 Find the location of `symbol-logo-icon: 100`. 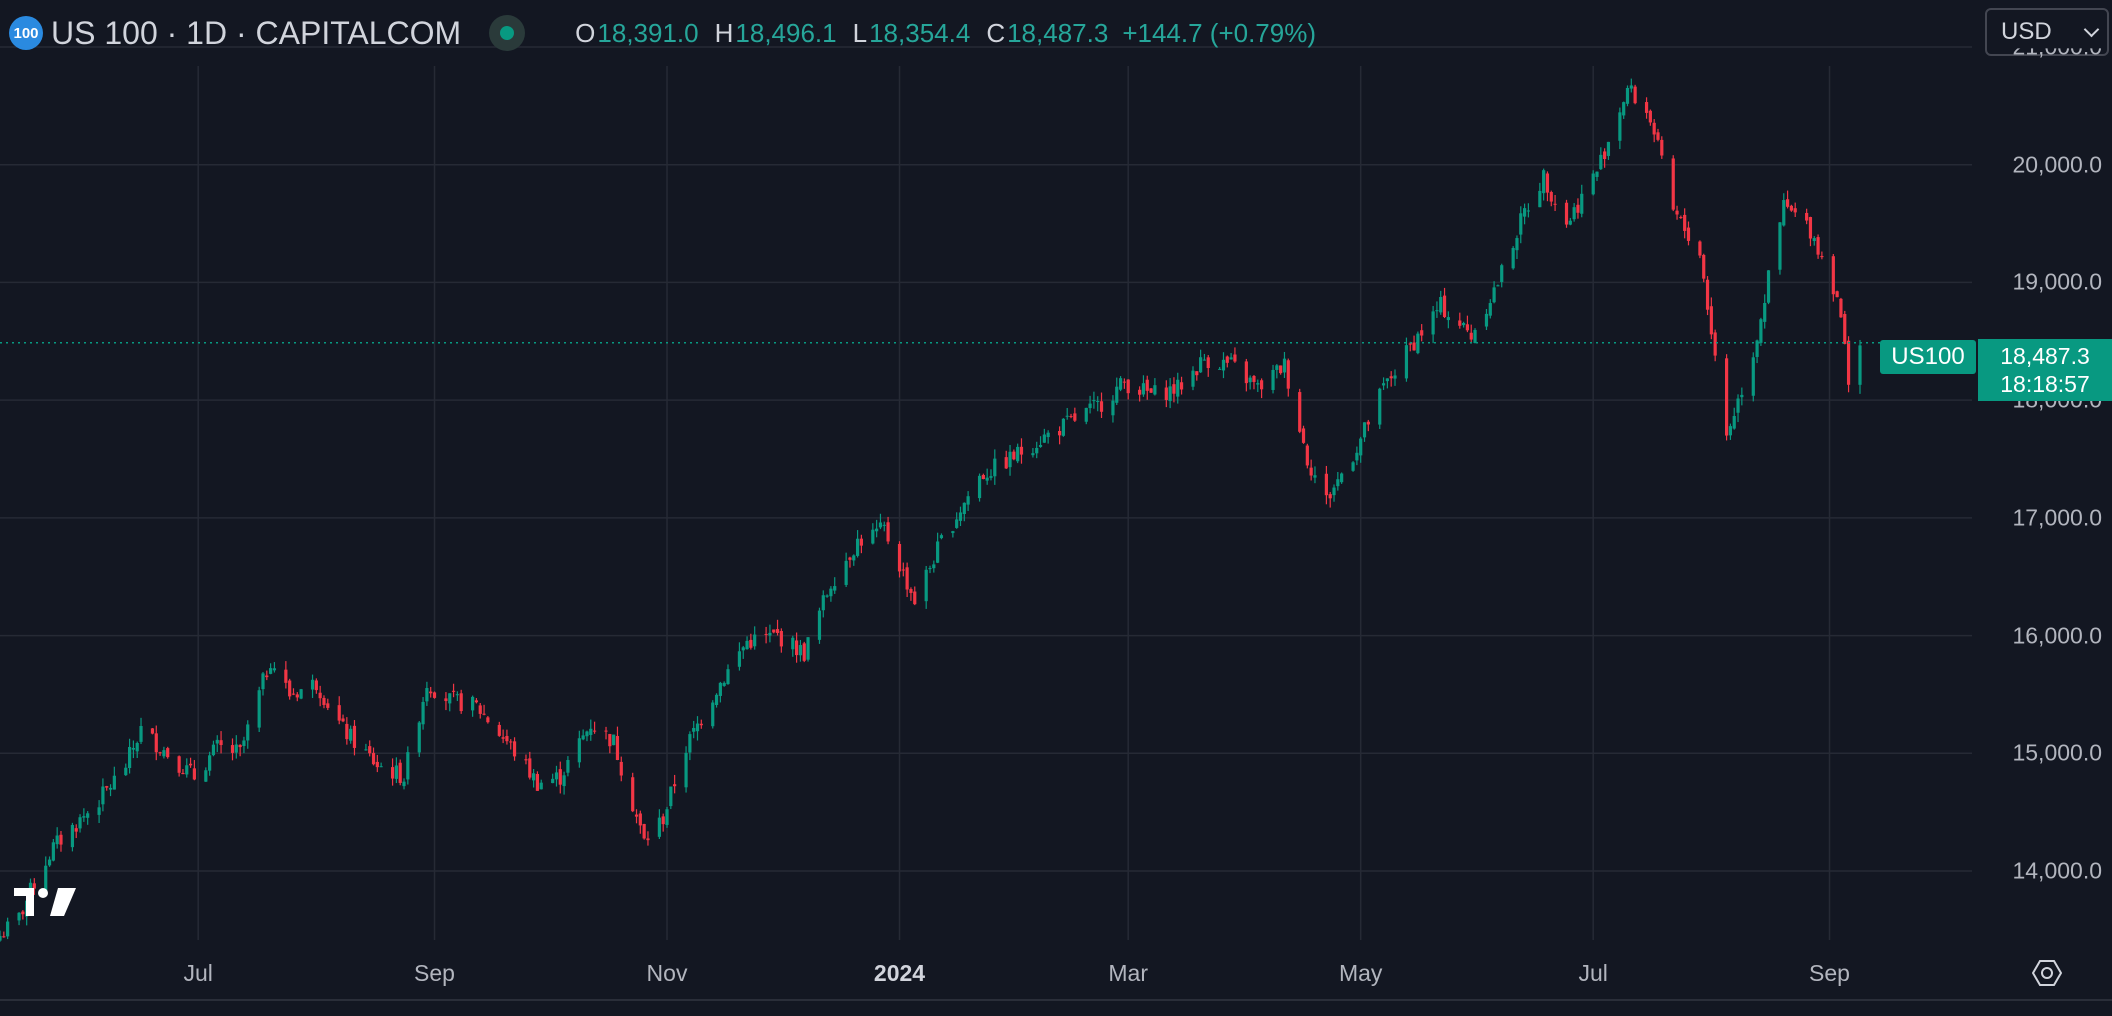

symbol-logo-icon: 100 is located at coordinates (26, 33).